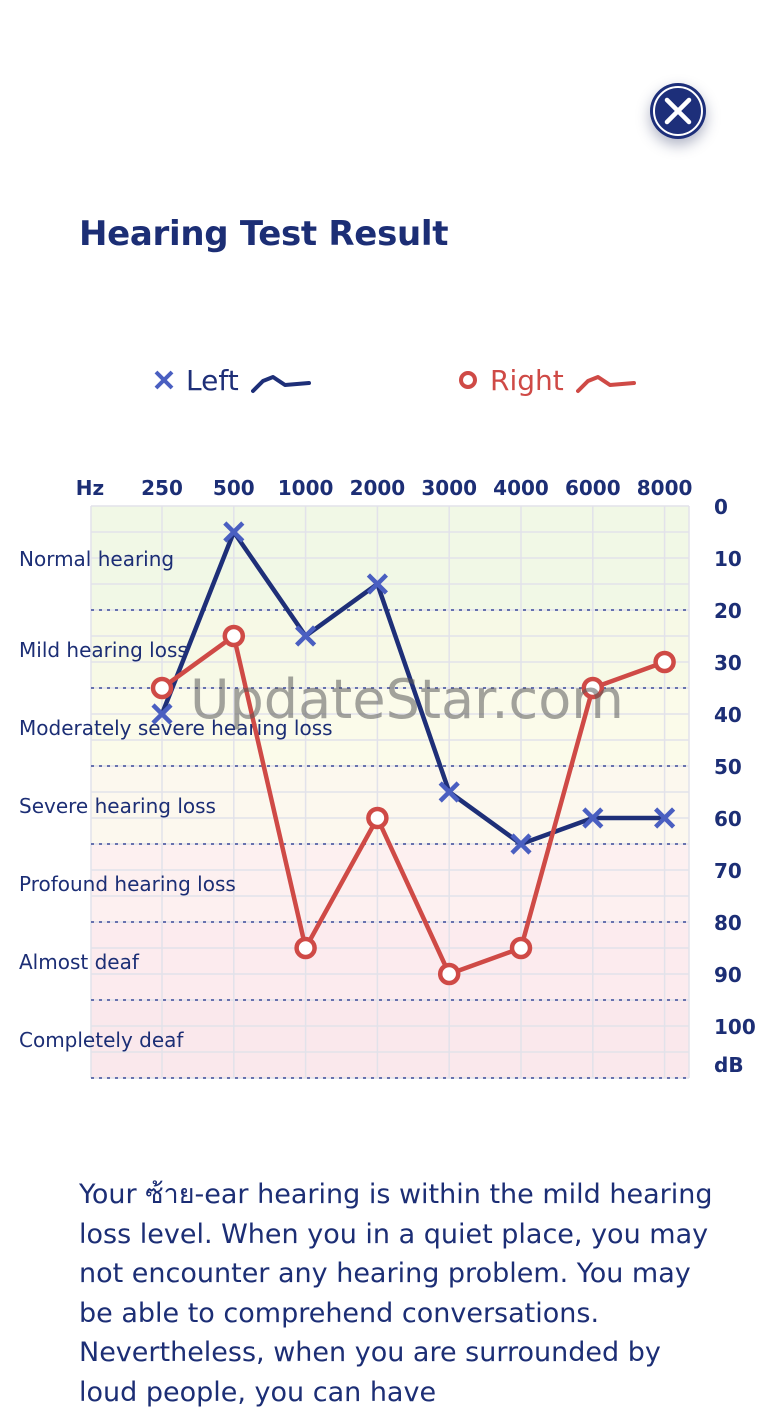  I want to click on x-axis-label: Hz, so click(90, 488).